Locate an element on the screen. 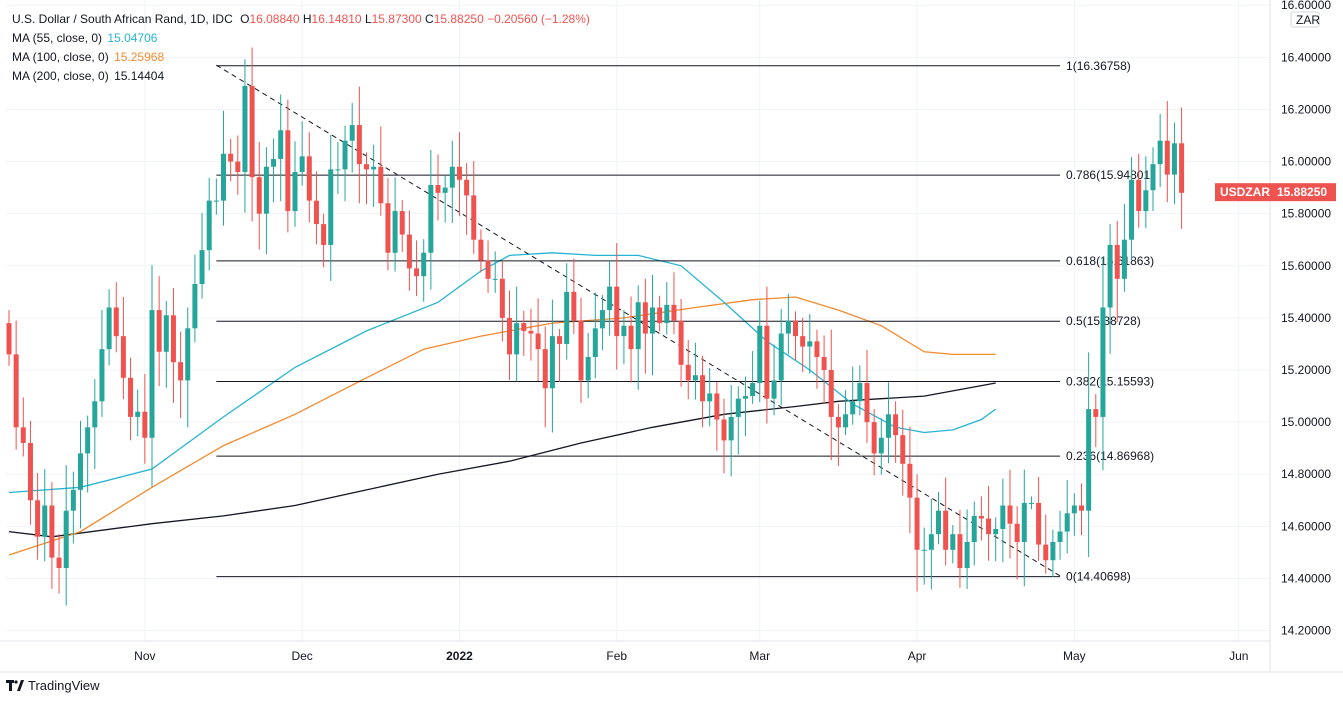  price-tick-label: 14.60000 is located at coordinates (1306, 526).